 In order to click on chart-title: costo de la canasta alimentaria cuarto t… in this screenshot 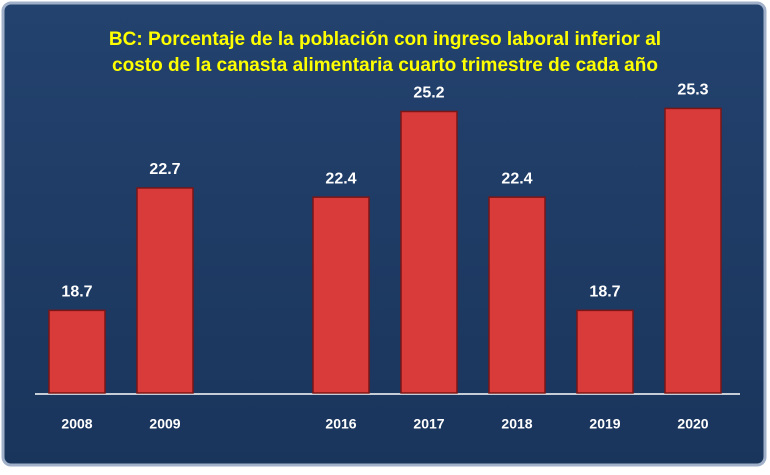, I will do `click(385, 65)`.